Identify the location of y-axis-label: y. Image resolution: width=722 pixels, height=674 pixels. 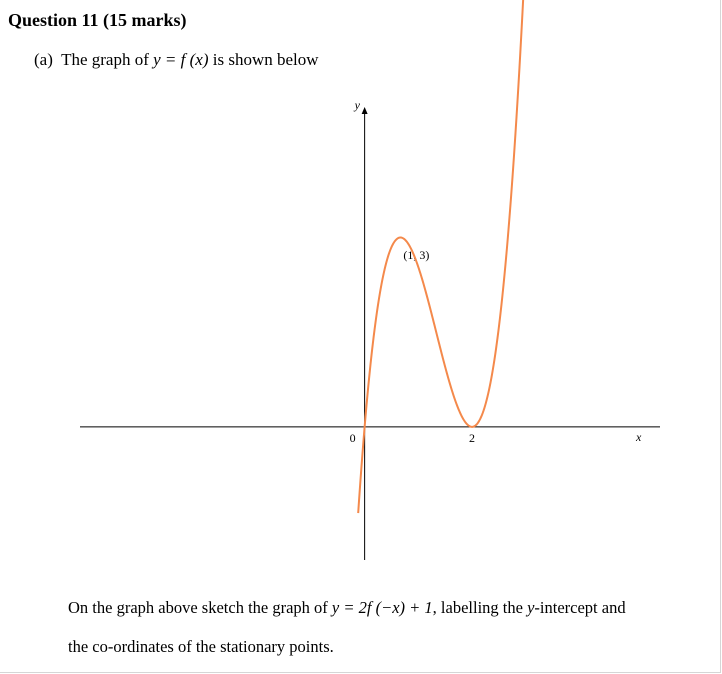
(357, 105).